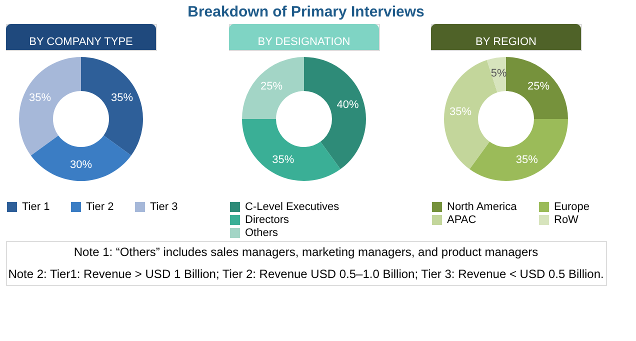 Image resolution: width=636 pixels, height=341 pixels. Describe the element at coordinates (482, 207) in the screenshot. I see `legend-label: North America` at that location.